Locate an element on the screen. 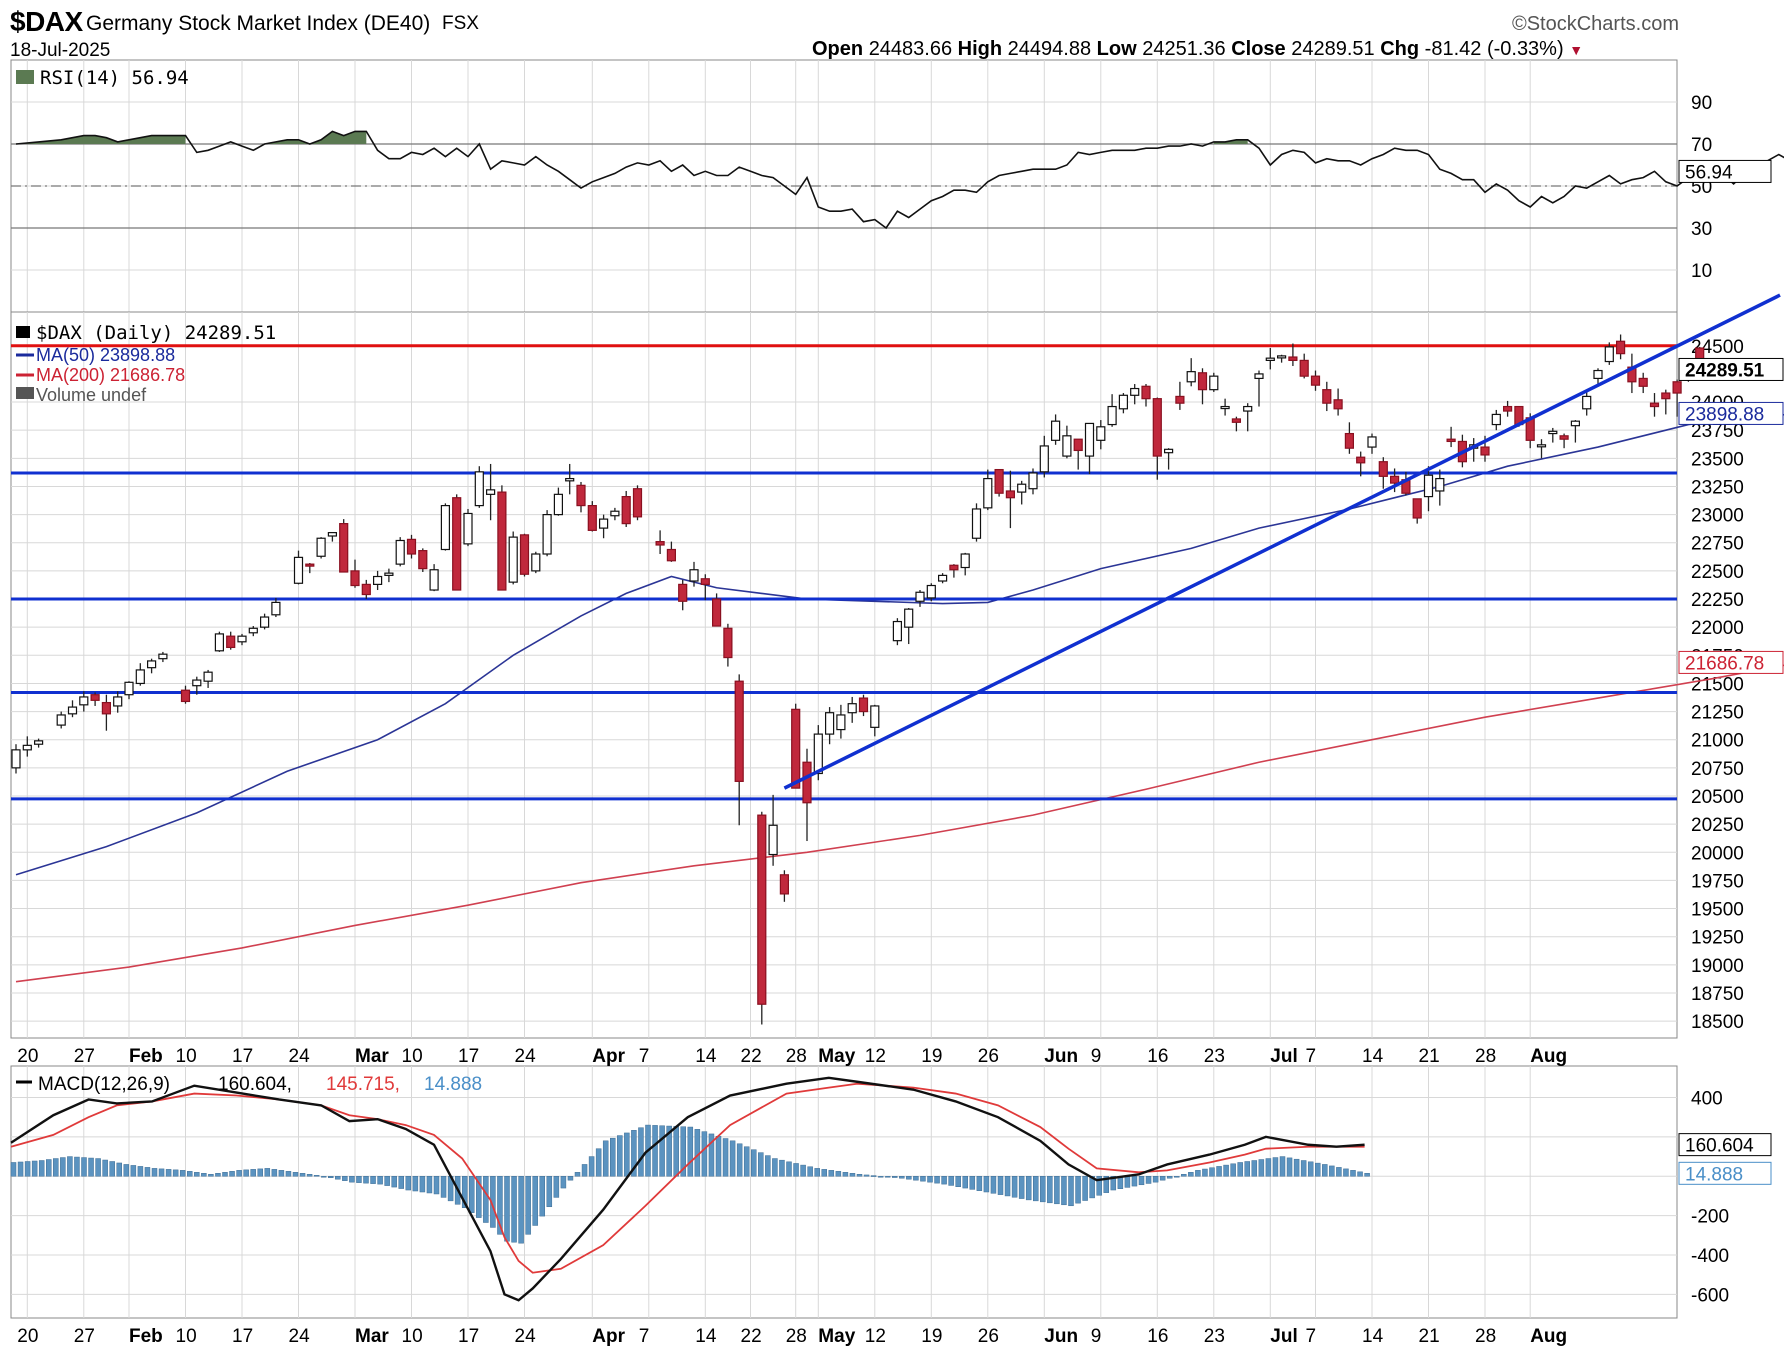 The image size is (1784, 1350). rsi-tick-label: 10 is located at coordinates (1701, 271).